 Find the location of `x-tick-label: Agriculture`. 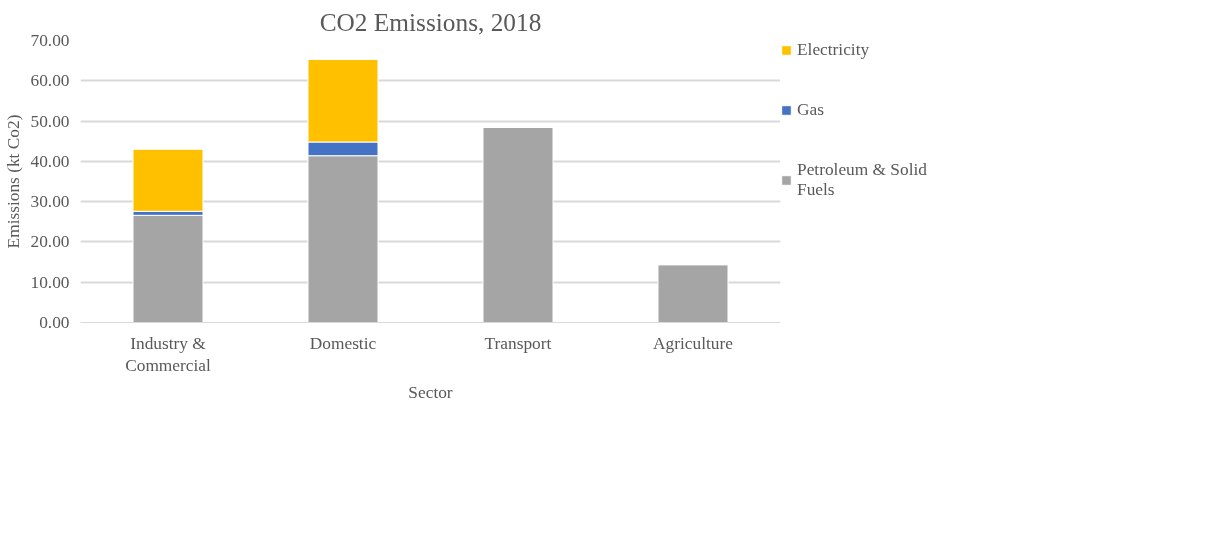

x-tick-label: Agriculture is located at coordinates (693, 343).